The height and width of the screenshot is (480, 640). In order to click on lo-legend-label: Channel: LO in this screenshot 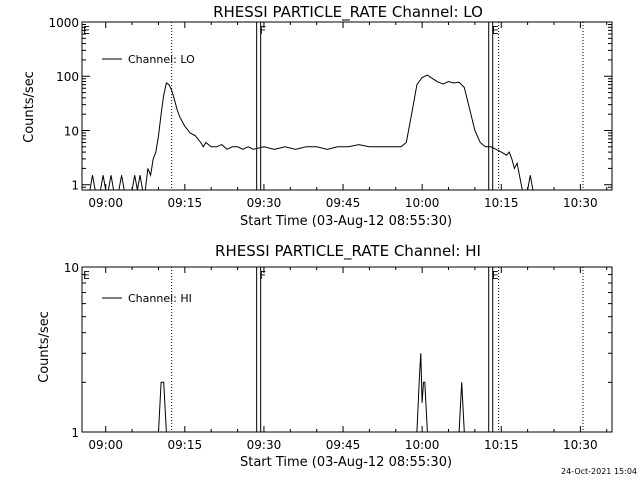, I will do `click(161, 59)`.